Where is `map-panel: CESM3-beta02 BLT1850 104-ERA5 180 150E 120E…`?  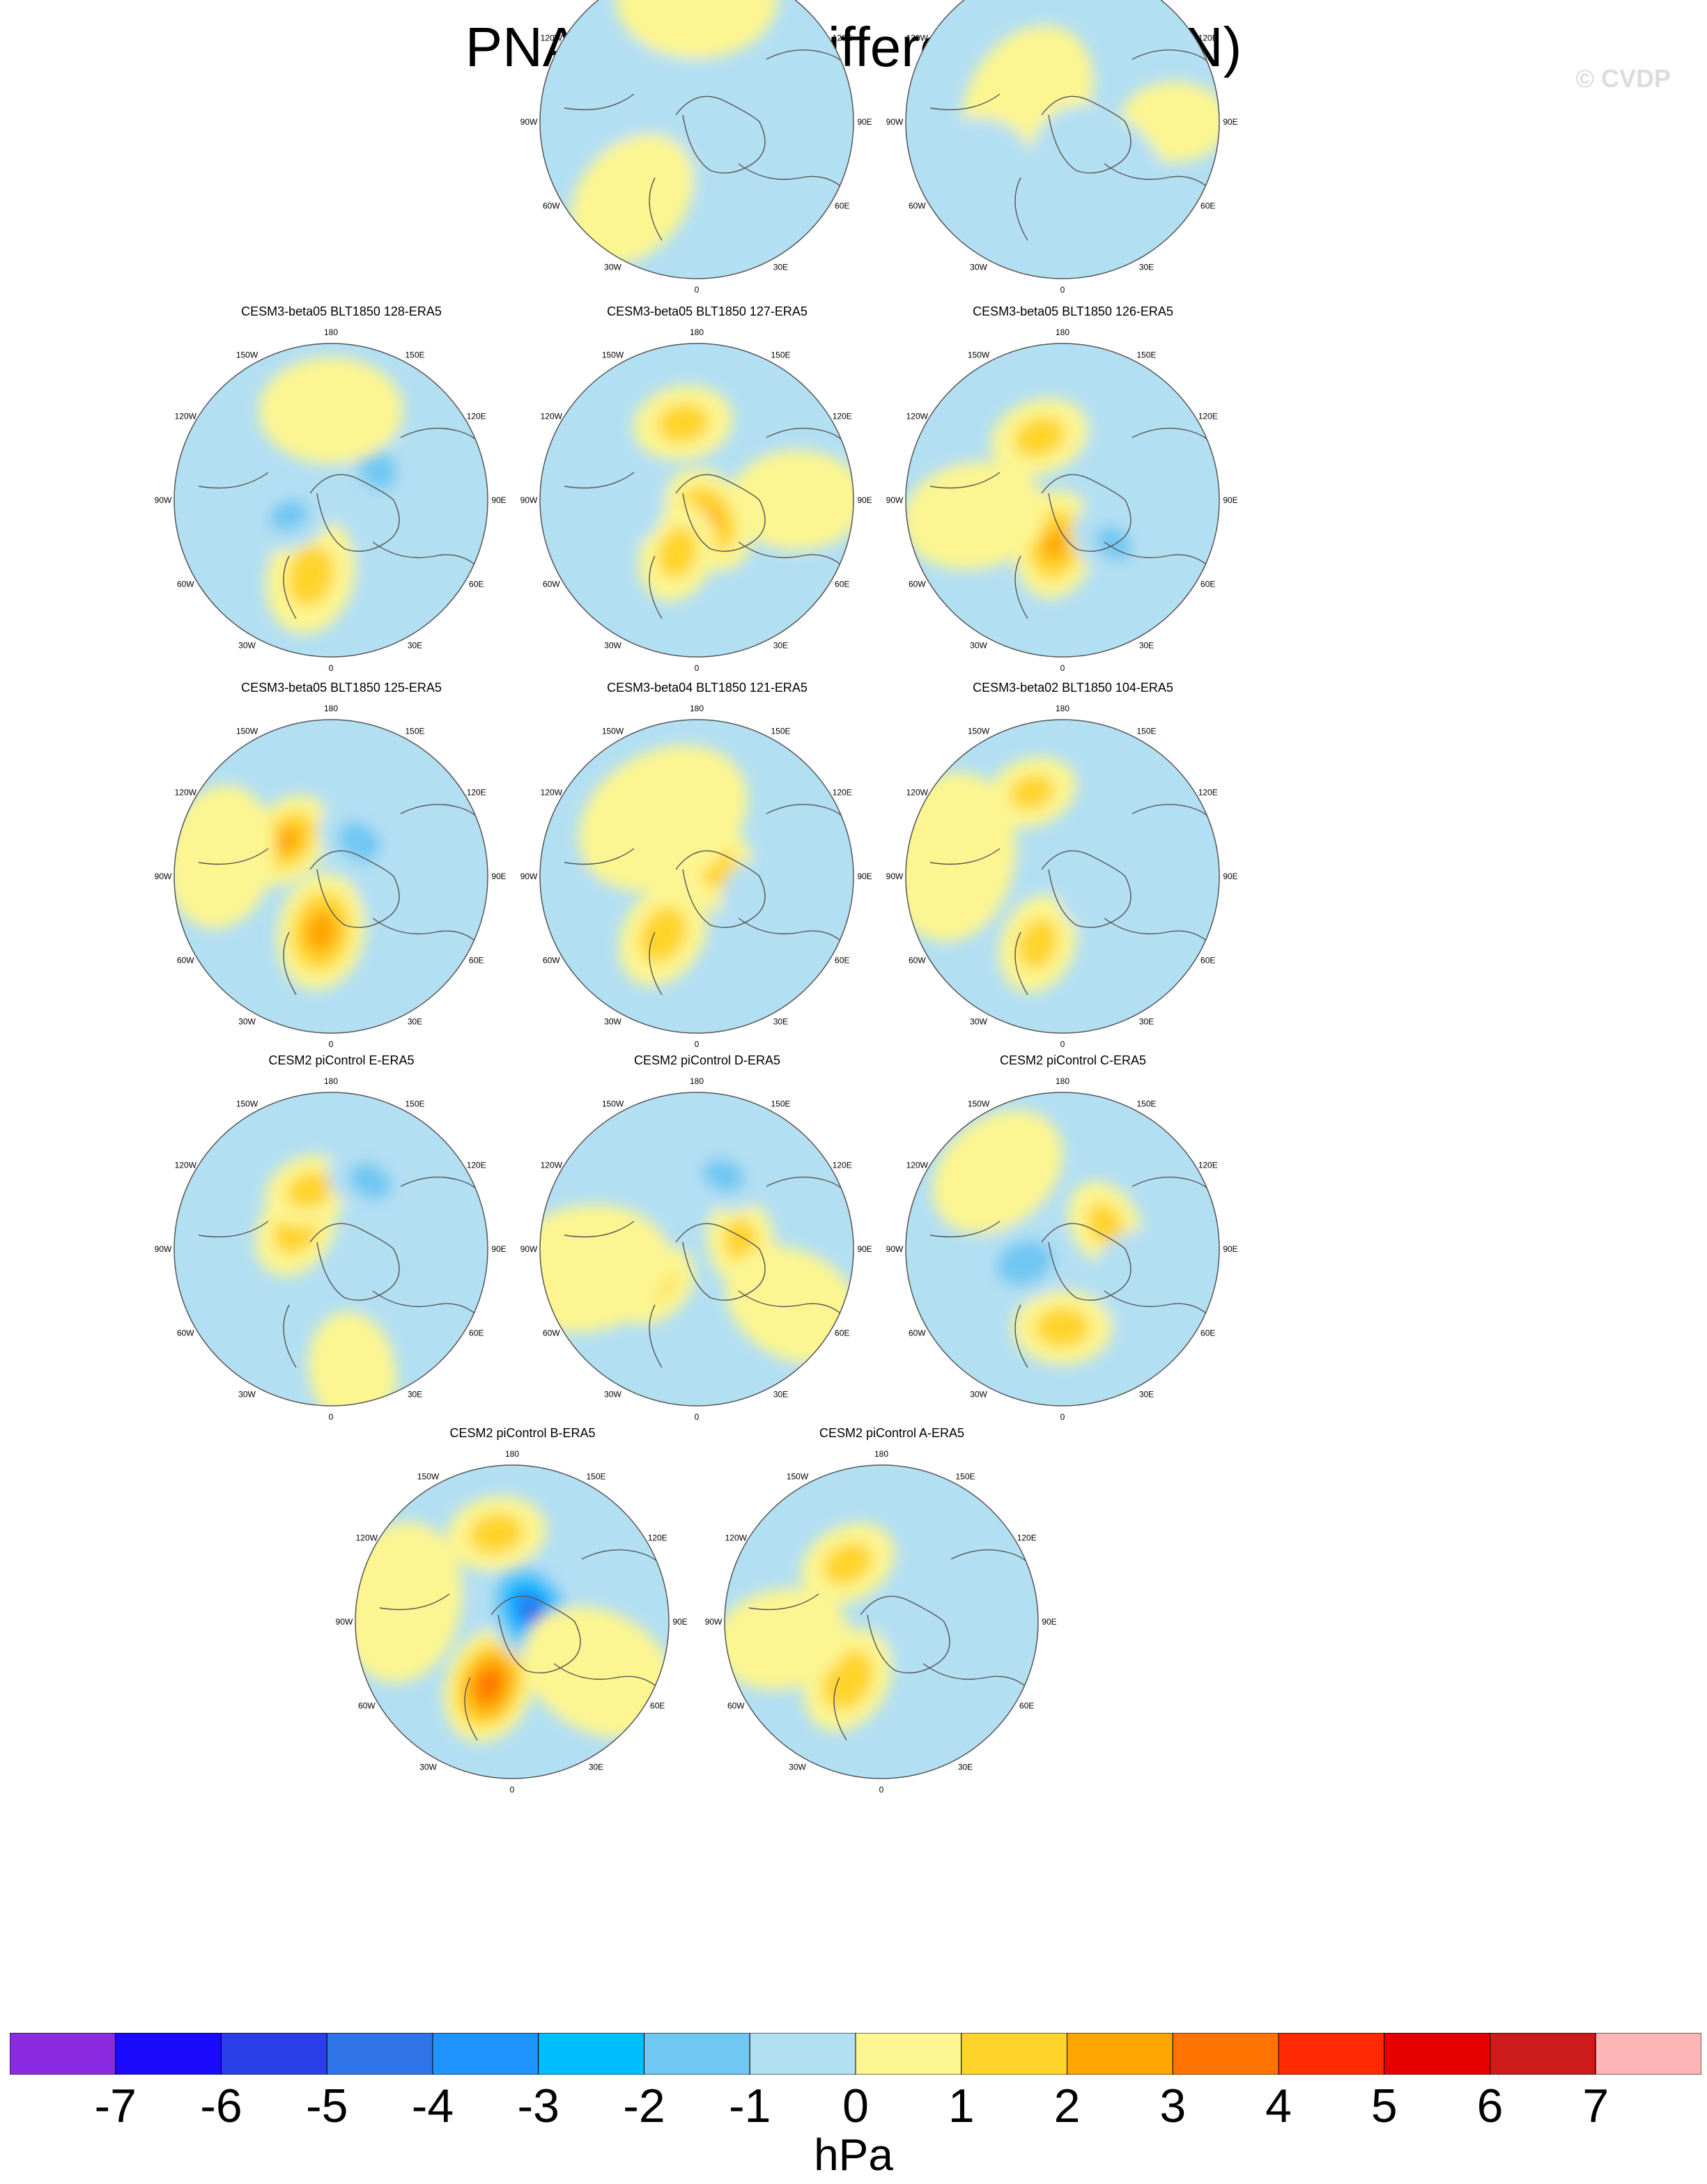 map-panel: CESM3-beta02 BLT1850 104-ERA5 180 150E 120E… is located at coordinates (1073, 868).